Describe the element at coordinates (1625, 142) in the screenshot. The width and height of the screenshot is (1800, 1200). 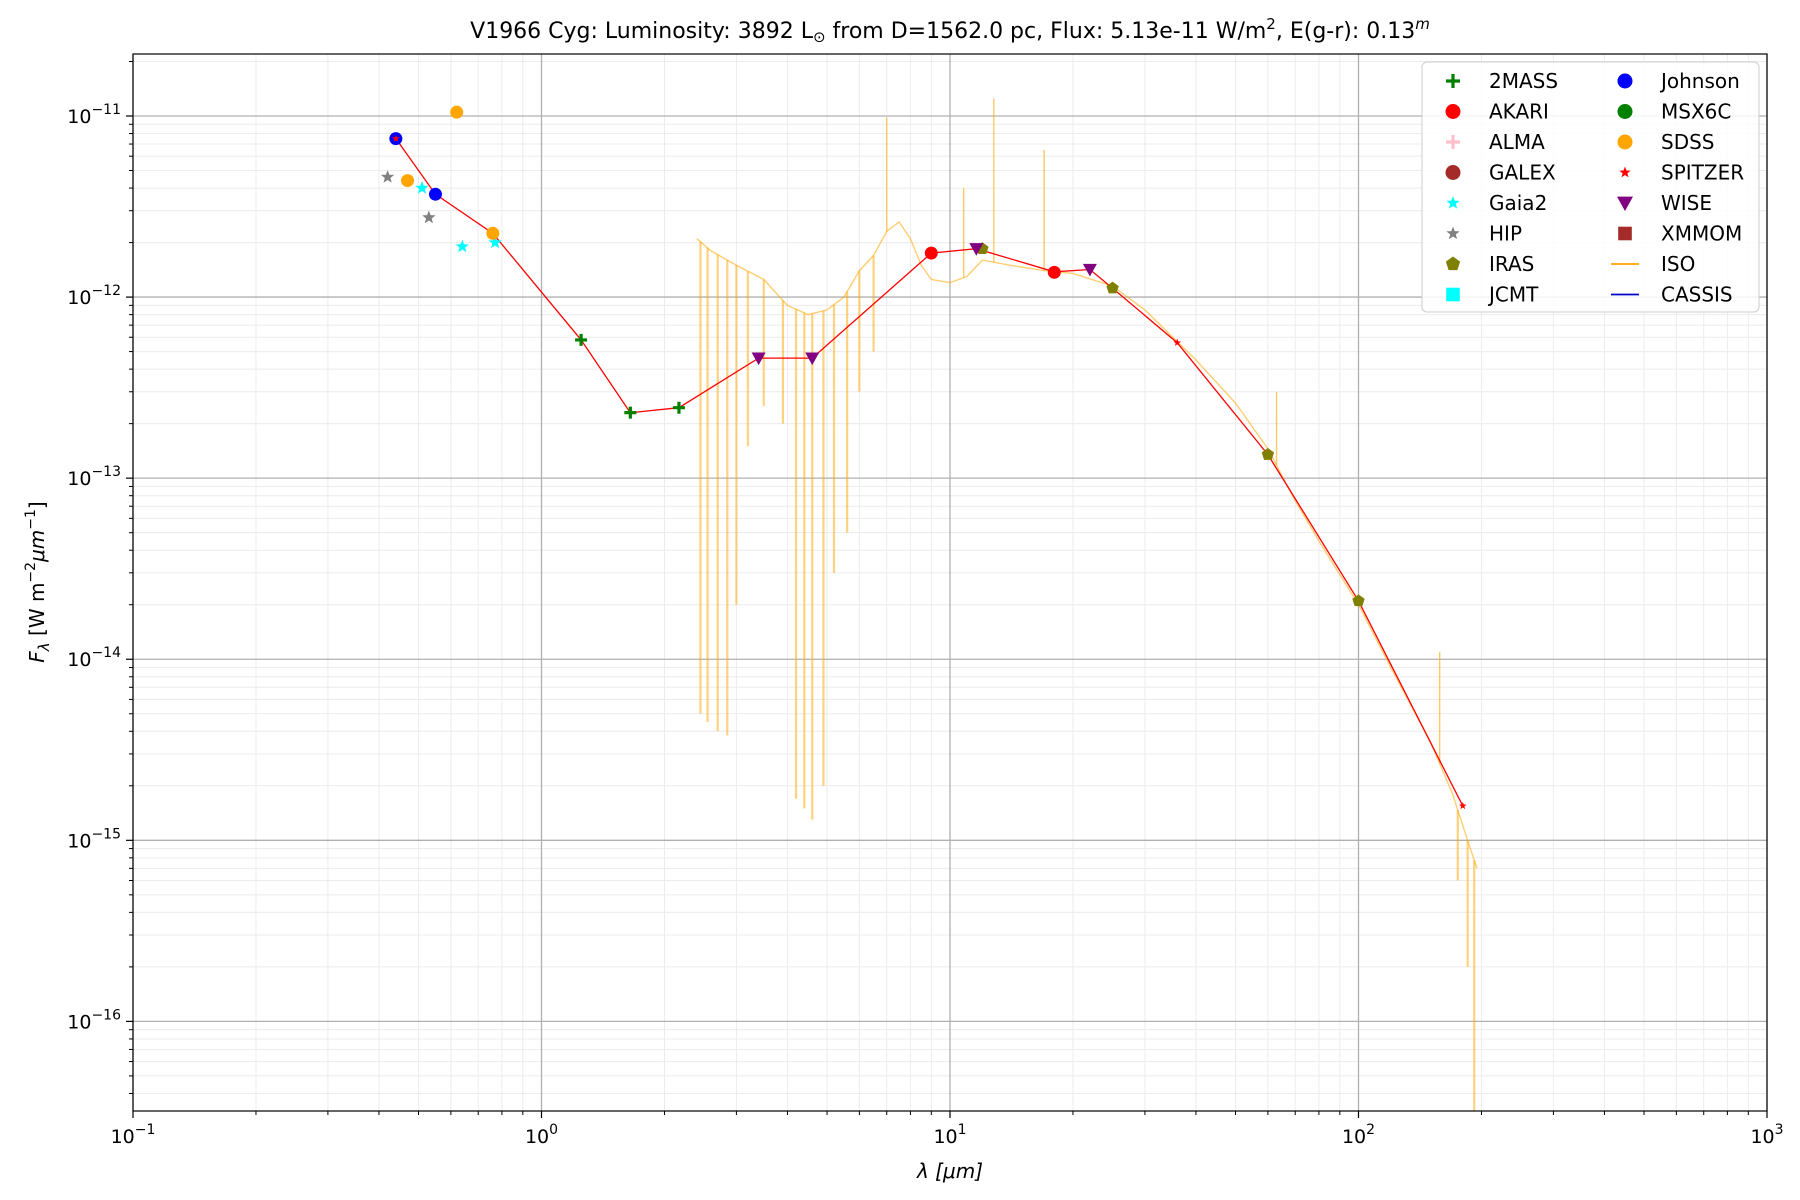
I see `legend-marker-sdss` at that location.